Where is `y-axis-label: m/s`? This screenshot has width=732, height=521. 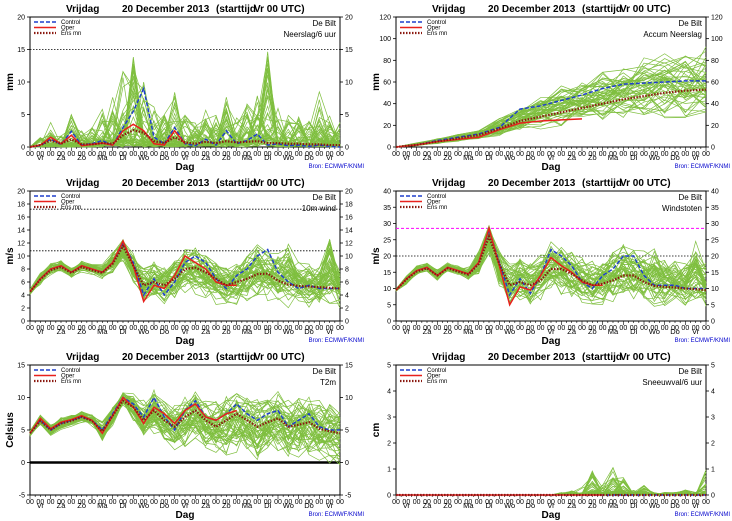 y-axis-label: m/s is located at coordinates (376, 256).